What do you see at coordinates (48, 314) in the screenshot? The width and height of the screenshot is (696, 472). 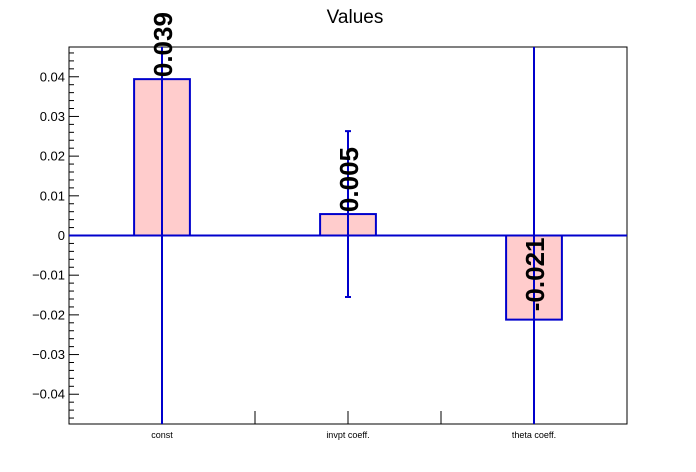 I see `y-tick-label: −0.02` at bounding box center [48, 314].